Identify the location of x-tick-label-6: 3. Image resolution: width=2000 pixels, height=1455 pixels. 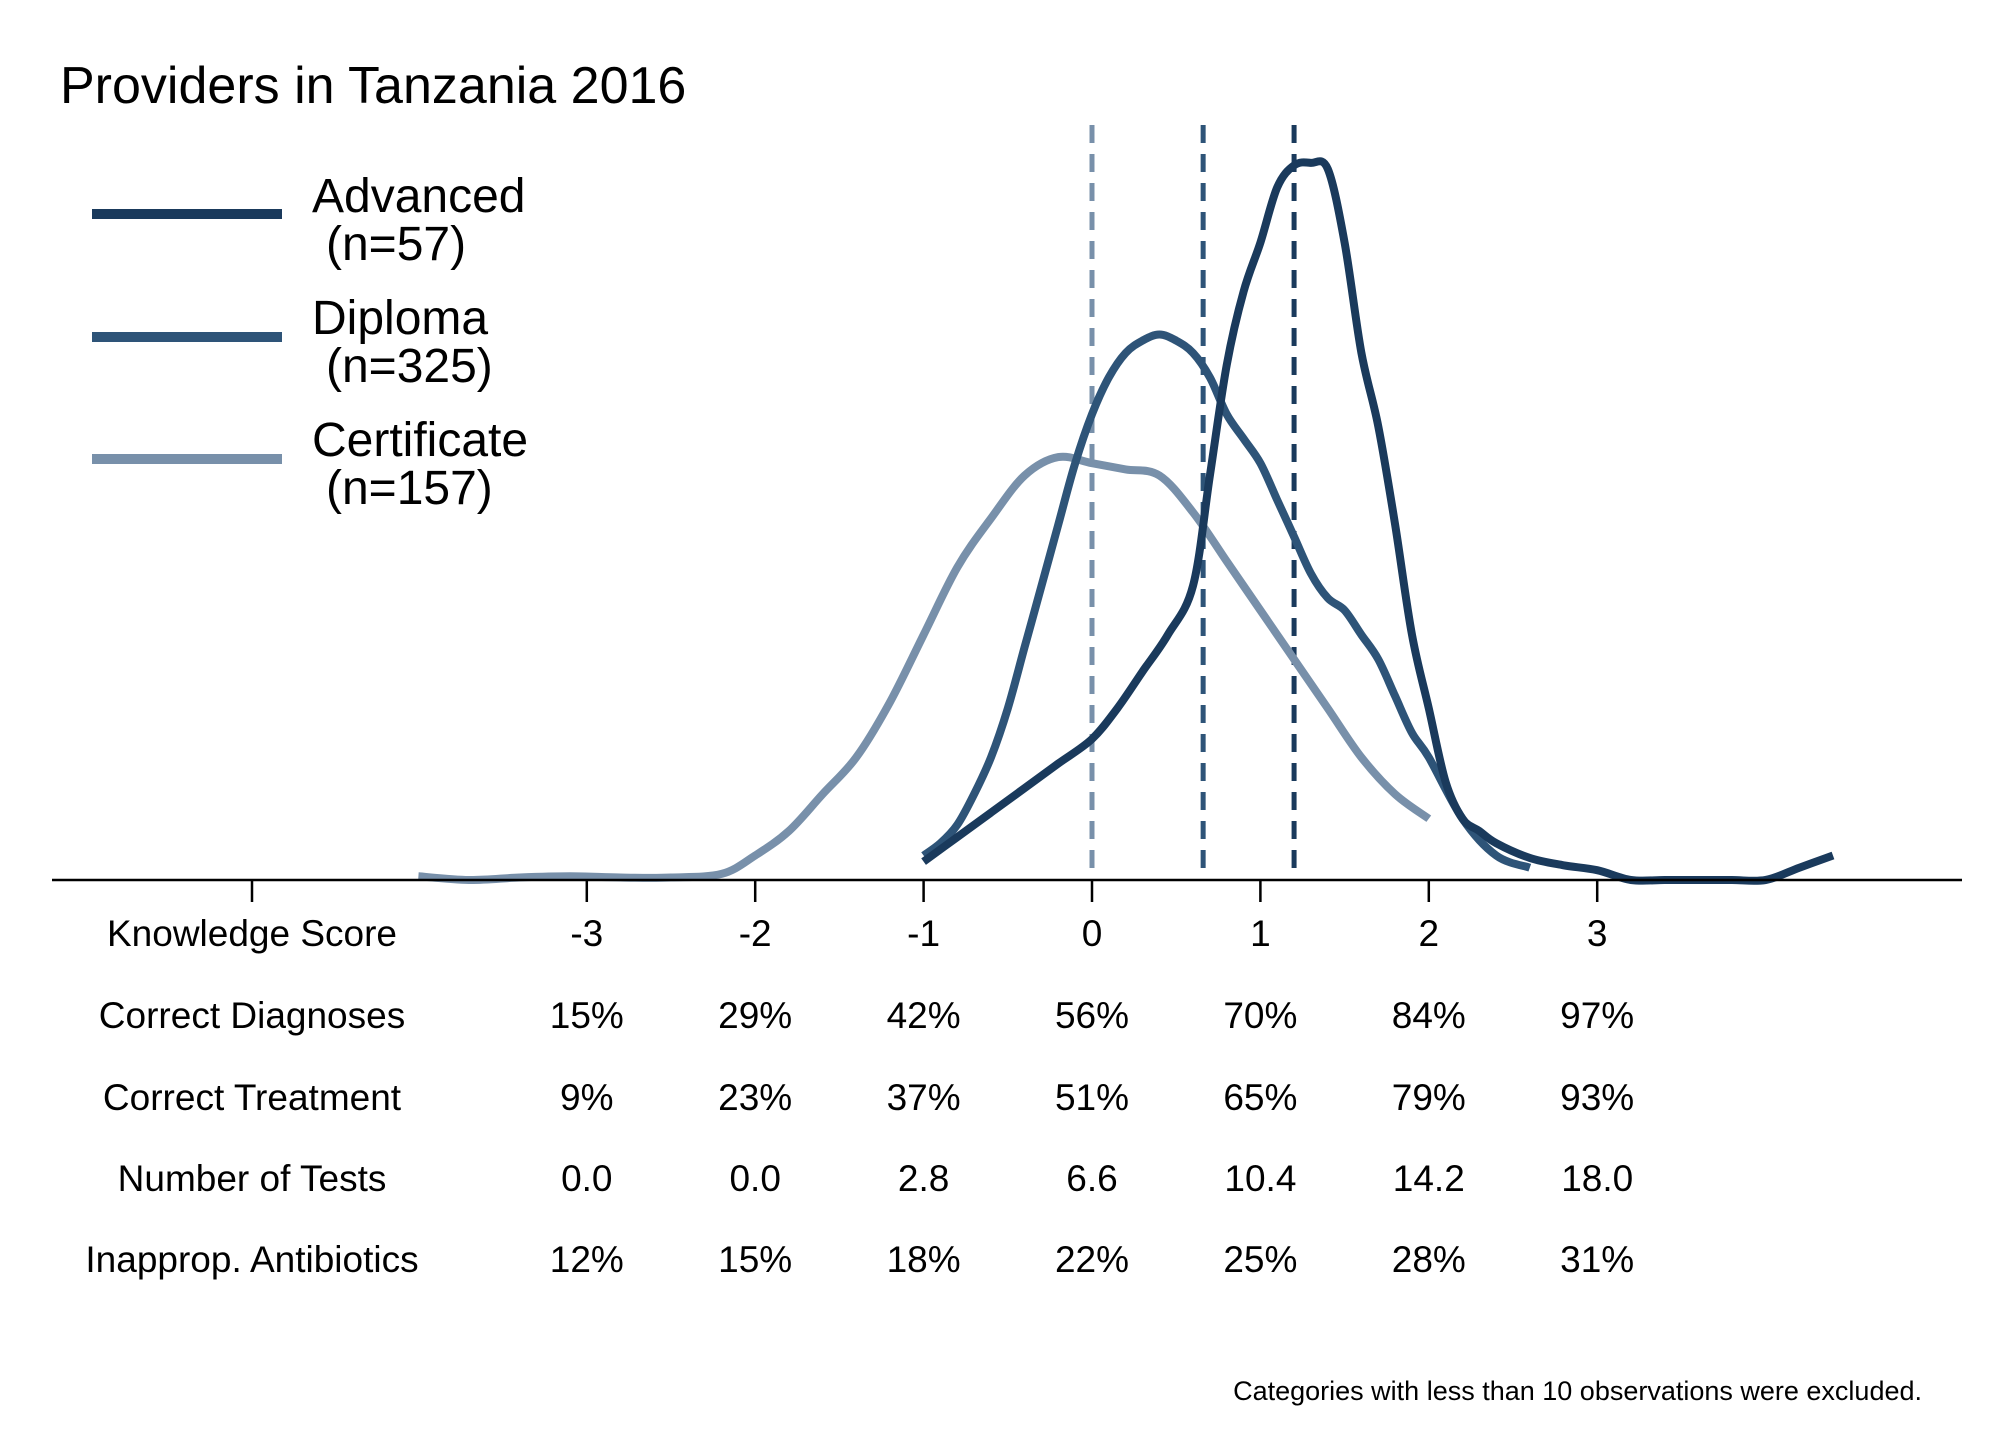
(1597, 933).